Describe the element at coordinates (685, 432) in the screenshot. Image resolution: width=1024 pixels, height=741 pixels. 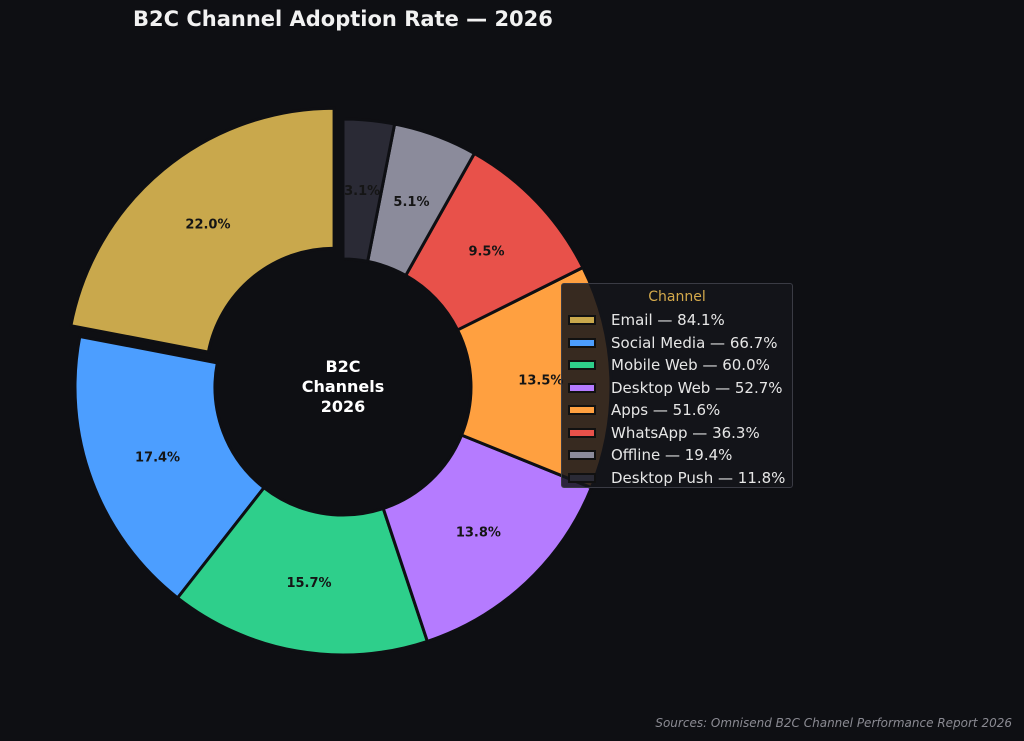
I see `legend-label: WhatsApp — 36.3%` at that location.